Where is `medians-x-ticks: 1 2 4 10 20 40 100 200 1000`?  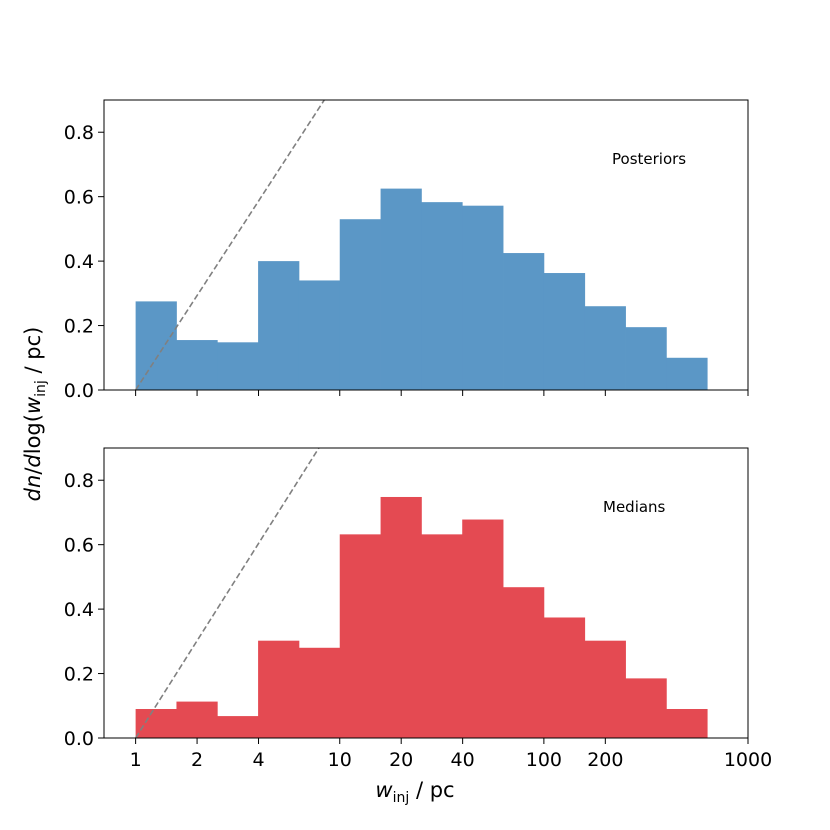
medians-x-ticks: 1 2 4 10 20 40 100 200 1000 is located at coordinates (451, 754).